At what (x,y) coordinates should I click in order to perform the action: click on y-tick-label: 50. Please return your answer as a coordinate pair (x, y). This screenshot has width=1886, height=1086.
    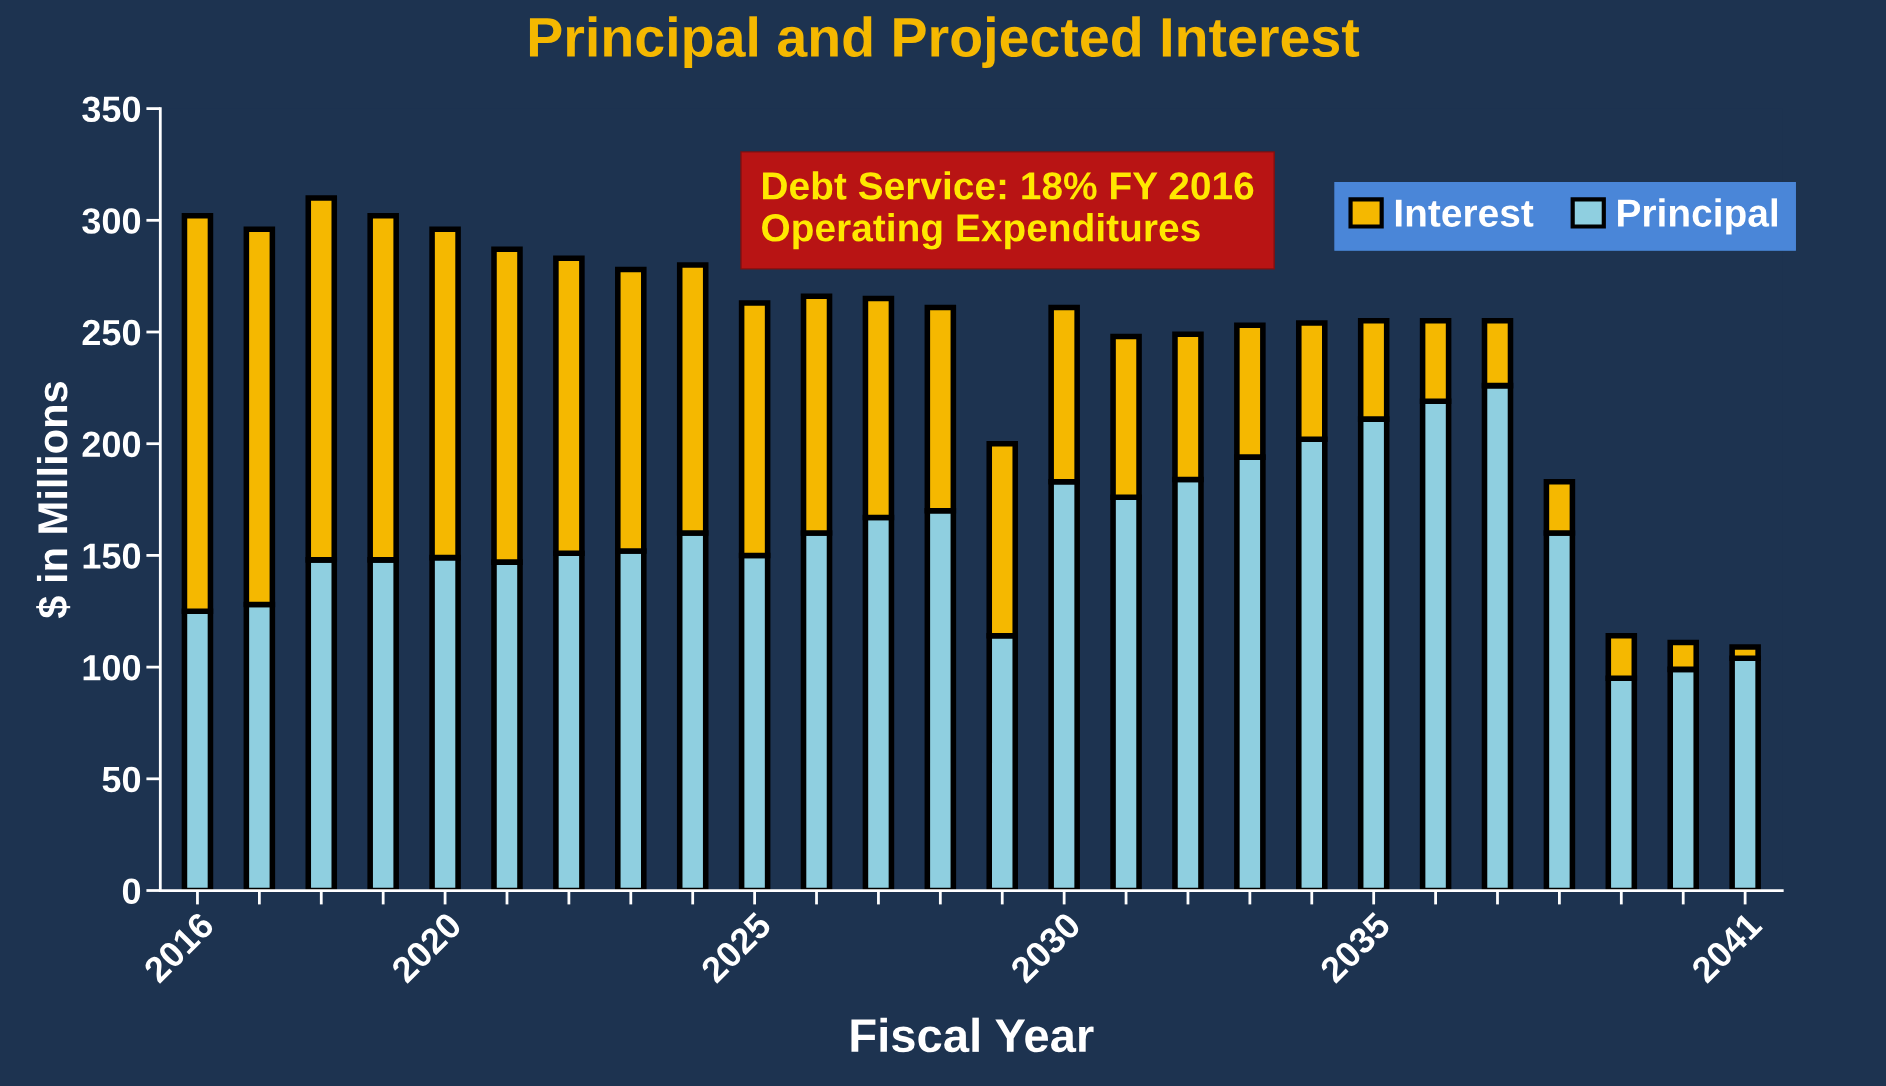
    Looking at the image, I should click on (121, 779).